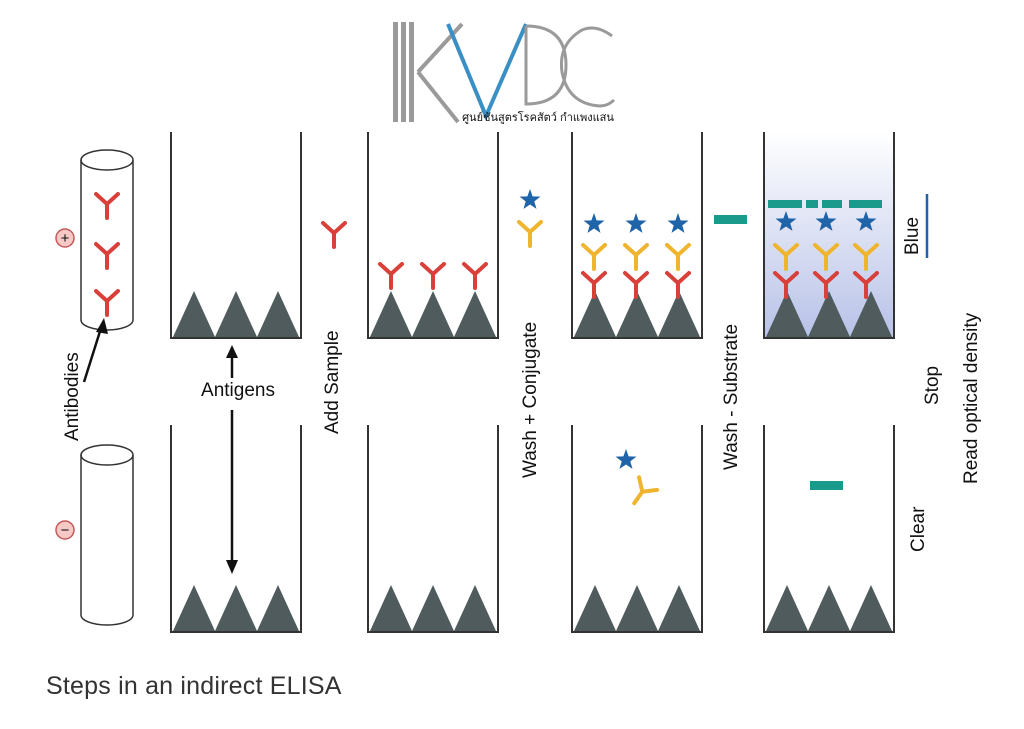  What do you see at coordinates (971, 398) in the screenshot?
I see `read-od-label: Read optical density` at bounding box center [971, 398].